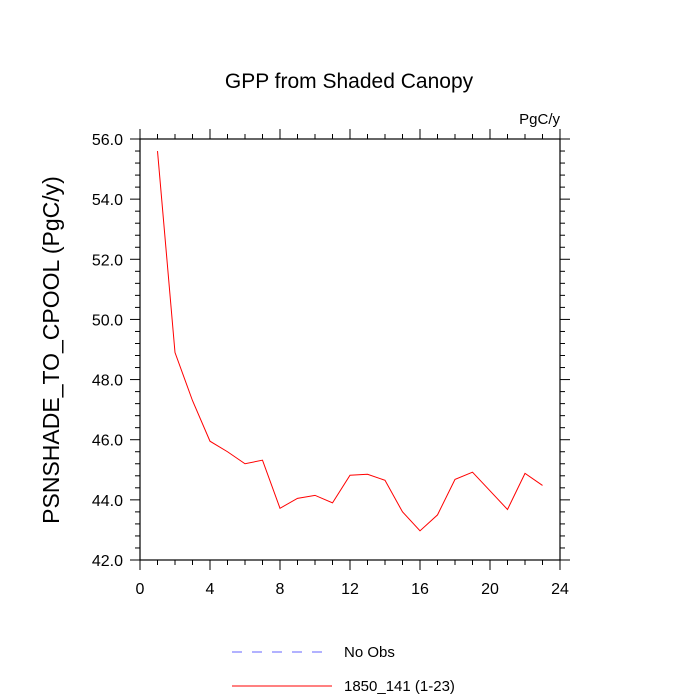 The width and height of the screenshot is (700, 700). Describe the element at coordinates (560, 589) in the screenshot. I see `x-tick-label: 24` at that location.